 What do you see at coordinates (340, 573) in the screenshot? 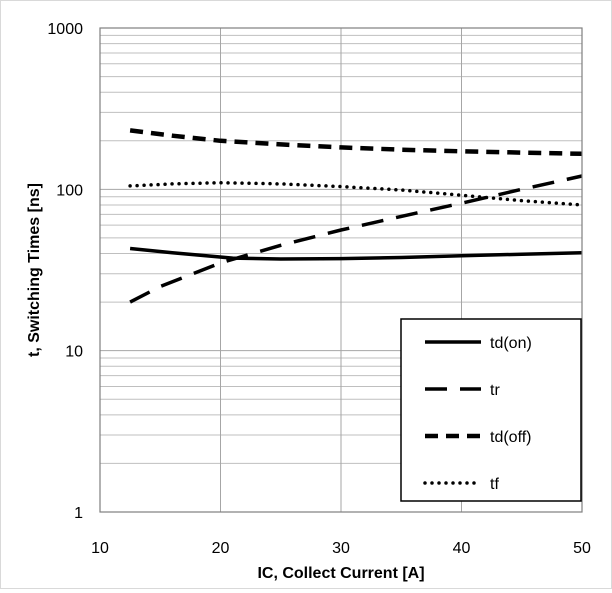
I see `x-axis-label: IC, Collect Current [A]` at bounding box center [340, 573].